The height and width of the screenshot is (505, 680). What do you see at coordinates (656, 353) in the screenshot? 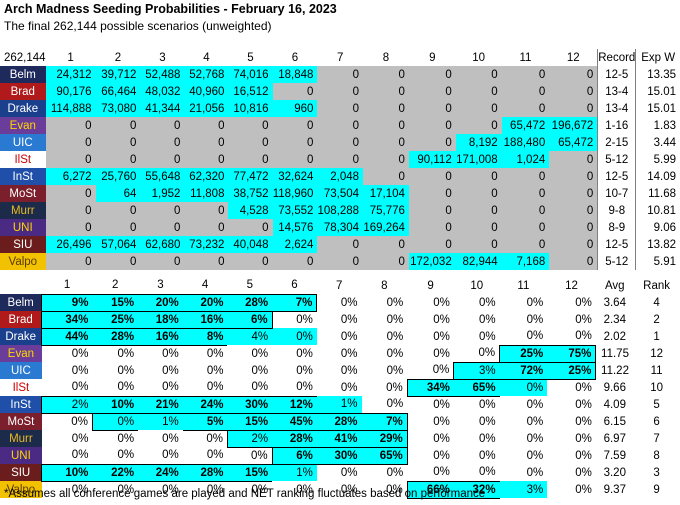
I see `rank-cell: 12` at bounding box center [656, 353].